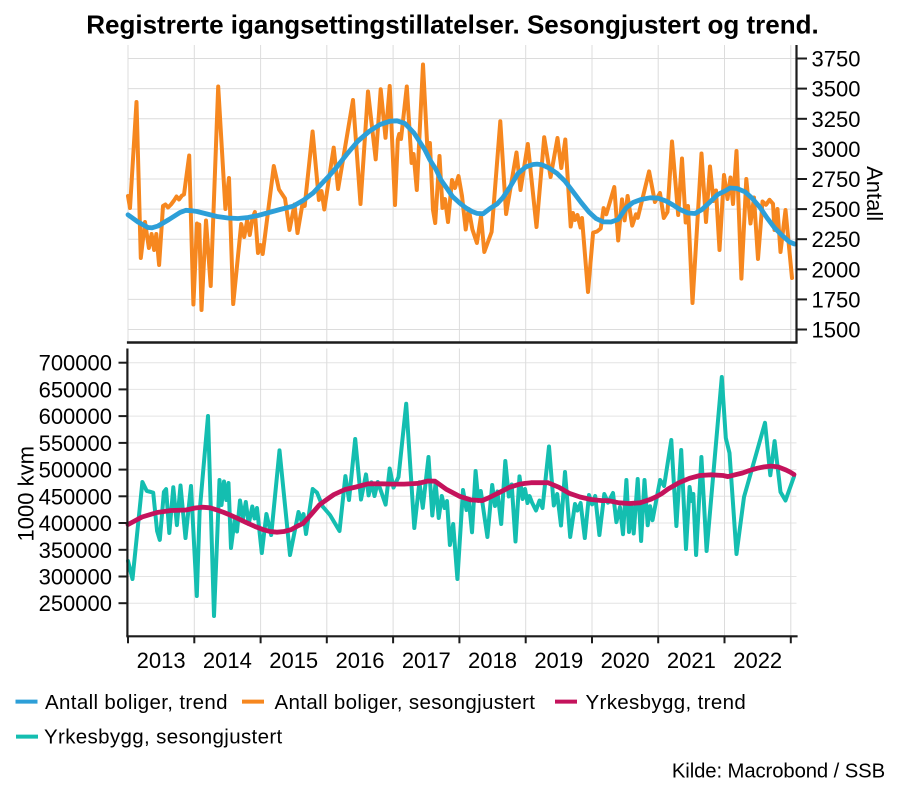 This screenshot has height=804, width=900. I want to click on svg-text: 2500, so click(836, 209).